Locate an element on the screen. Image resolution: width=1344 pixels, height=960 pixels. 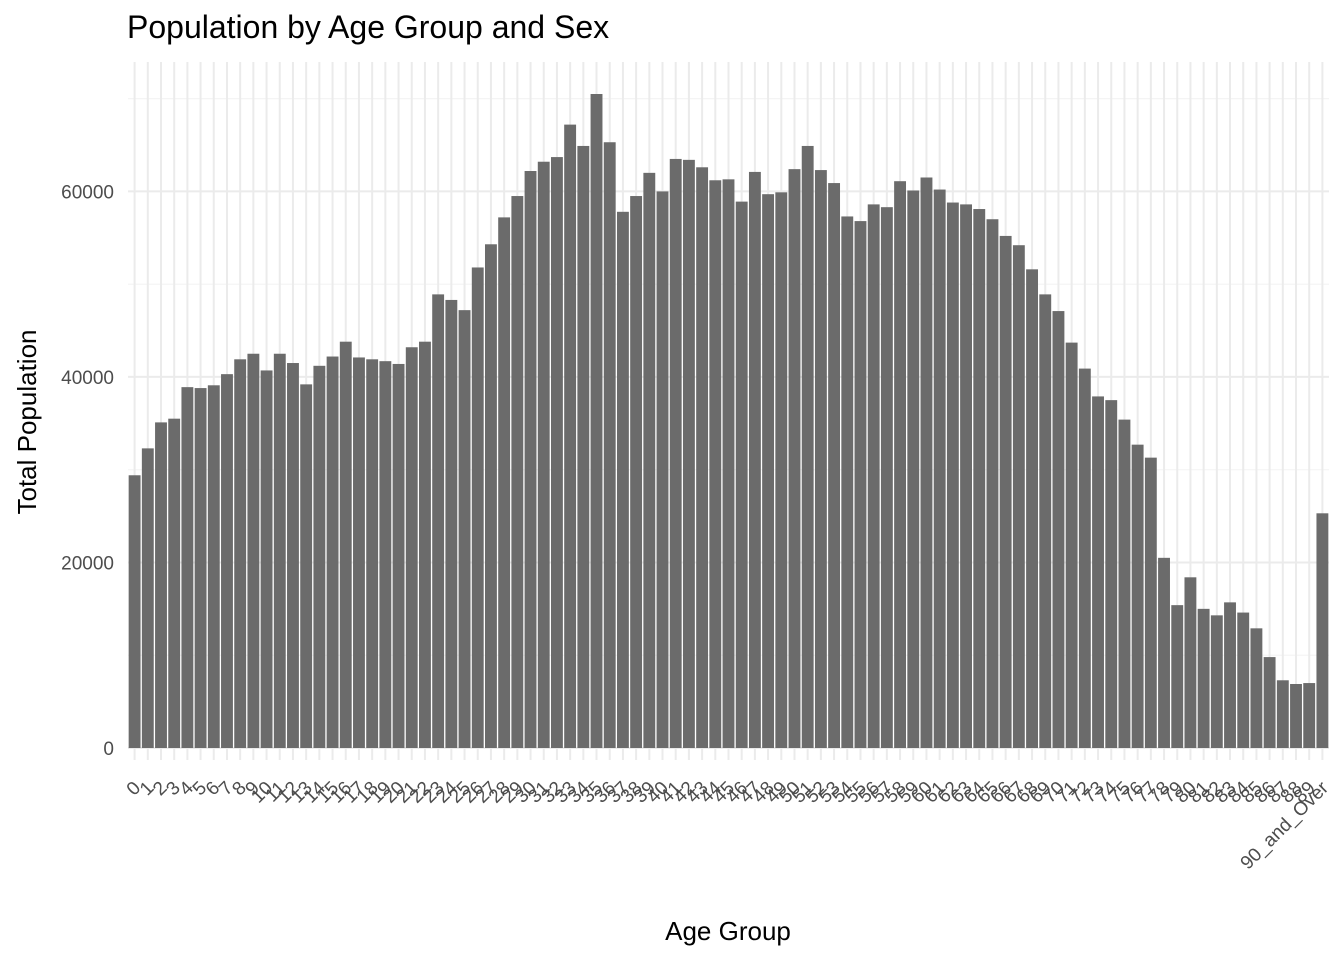
y-tick-label: 40000 is located at coordinates (87, 378).